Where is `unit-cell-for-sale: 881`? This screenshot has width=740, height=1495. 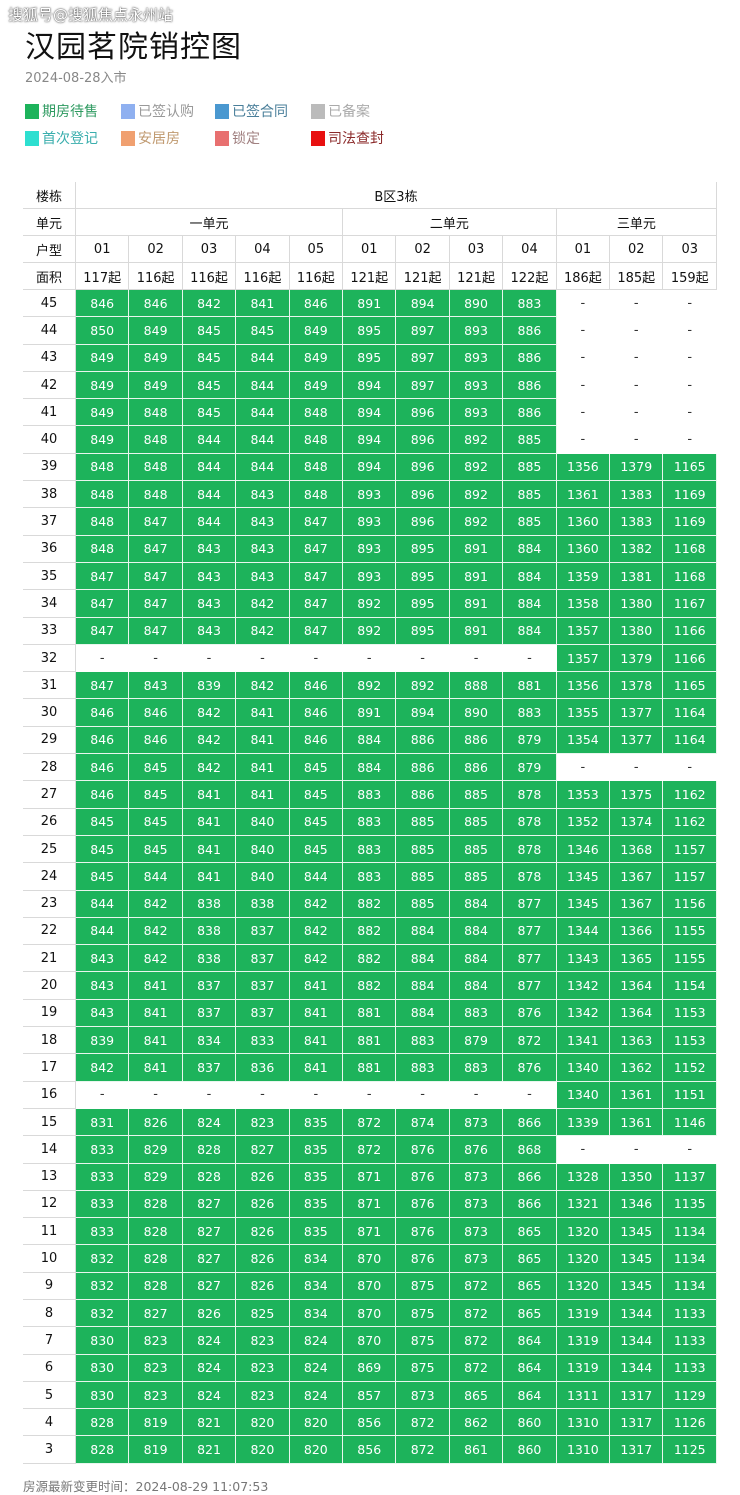 unit-cell-for-sale: 881 is located at coordinates (369, 1067).